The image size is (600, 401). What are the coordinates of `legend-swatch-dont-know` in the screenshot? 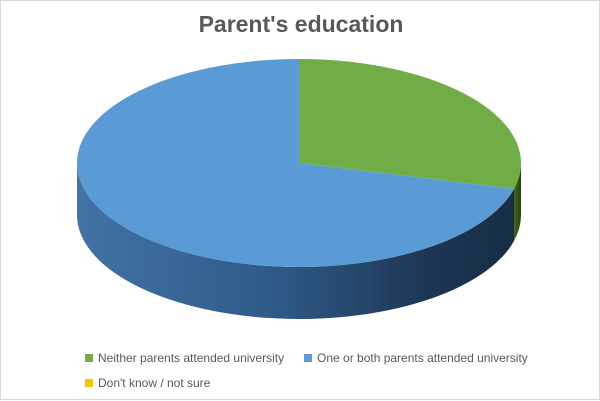 It's located at (89, 383).